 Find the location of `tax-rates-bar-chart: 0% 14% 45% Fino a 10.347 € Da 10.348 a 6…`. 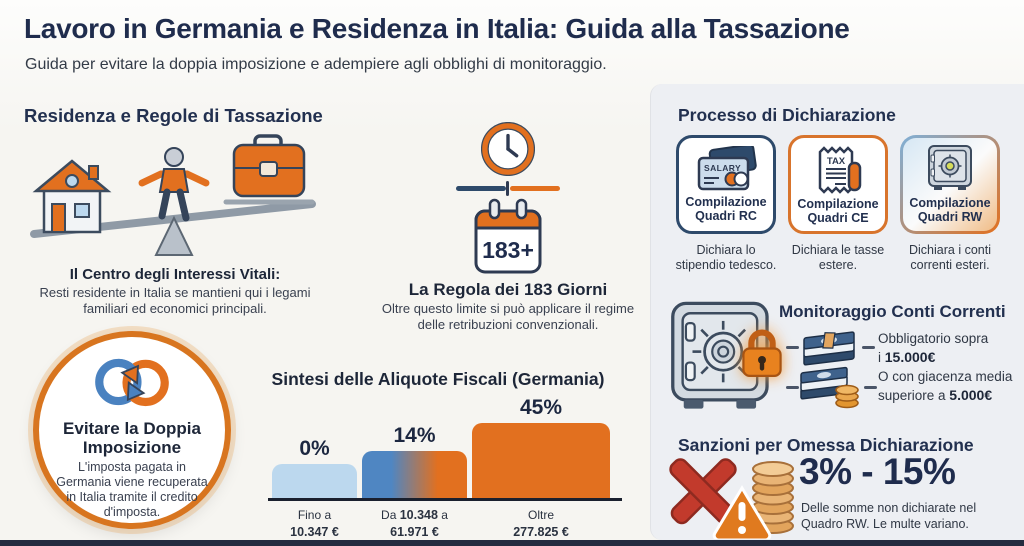

tax-rates-bar-chart: 0% 14% 45% Fino a 10.347 € Da 10.348 a 6… is located at coordinates (445, 468).